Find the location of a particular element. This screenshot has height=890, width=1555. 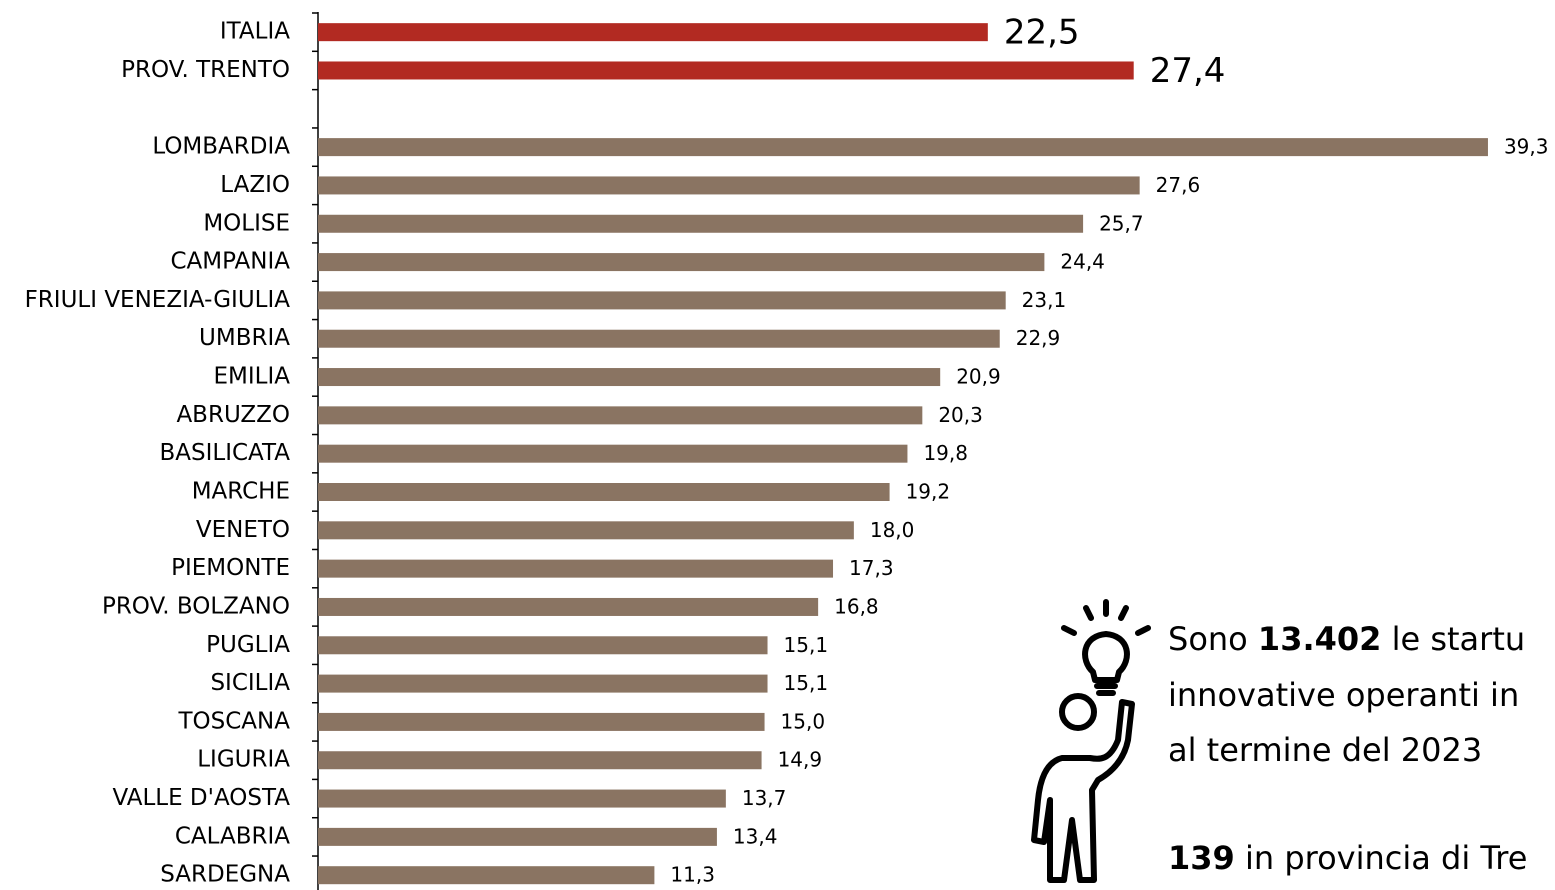

value-label: 22,9 is located at coordinates (1038, 338).